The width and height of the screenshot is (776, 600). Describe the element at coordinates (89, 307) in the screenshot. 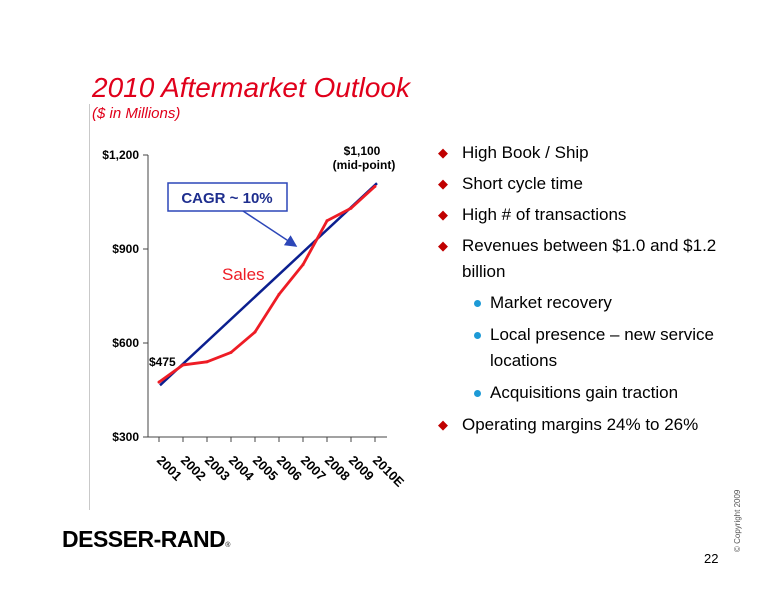

I see `divider-line` at that location.